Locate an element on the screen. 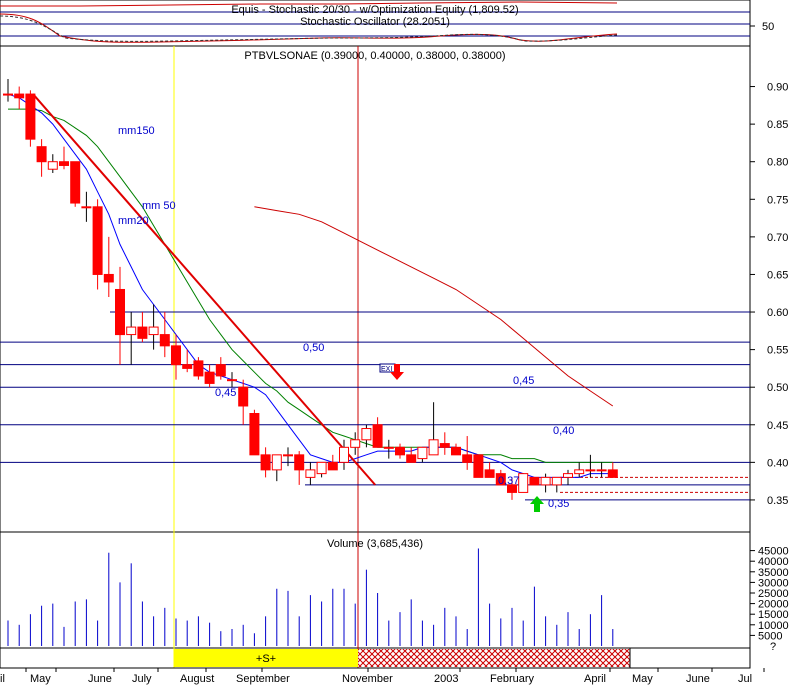 The height and width of the screenshot is (685, 797). level-035-label: 0,35 is located at coordinates (558, 504).